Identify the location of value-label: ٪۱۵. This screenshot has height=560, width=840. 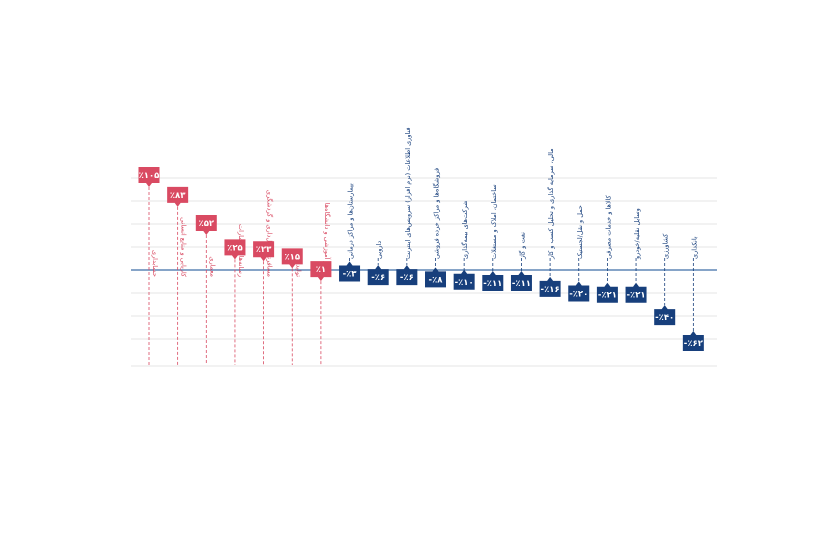
(292, 257).